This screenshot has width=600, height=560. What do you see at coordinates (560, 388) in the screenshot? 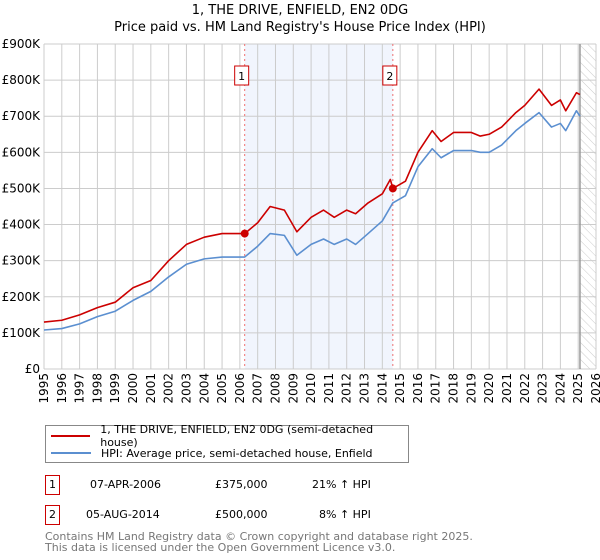
I see `x-tick-label: 2024` at bounding box center [560, 388].